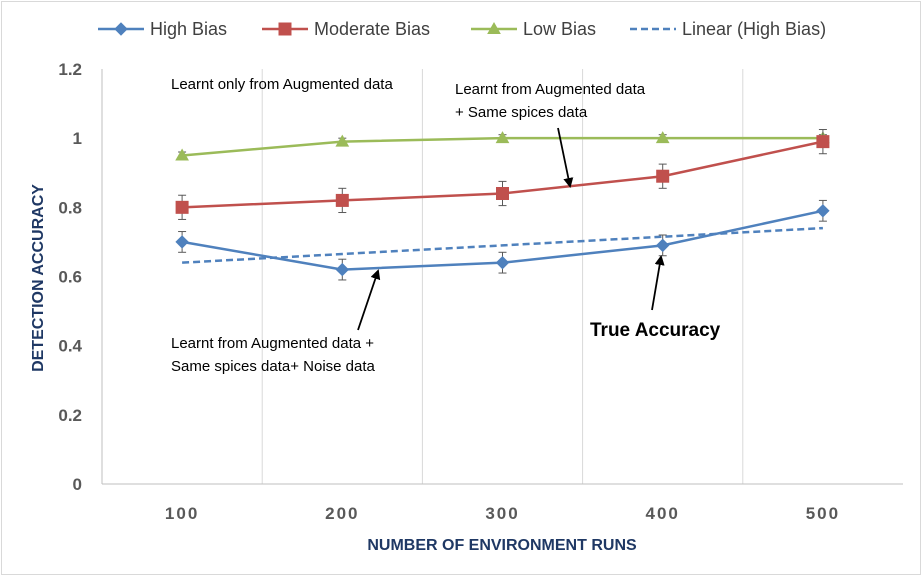  What do you see at coordinates (372, 29) in the screenshot?
I see `legend-label: Moderate Bias` at bounding box center [372, 29].